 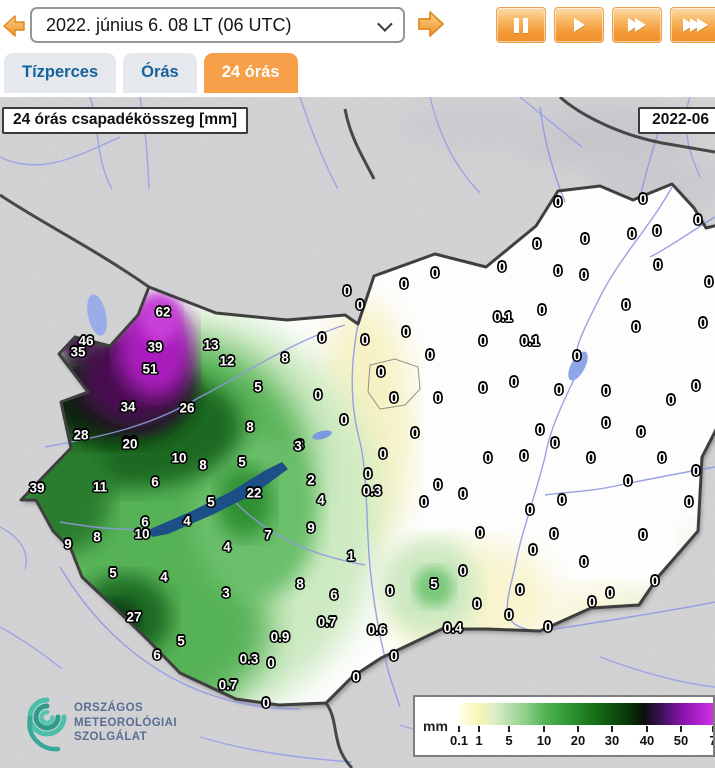 What do you see at coordinates (268, 535) in the screenshot?
I see `station-value: 7` at bounding box center [268, 535].